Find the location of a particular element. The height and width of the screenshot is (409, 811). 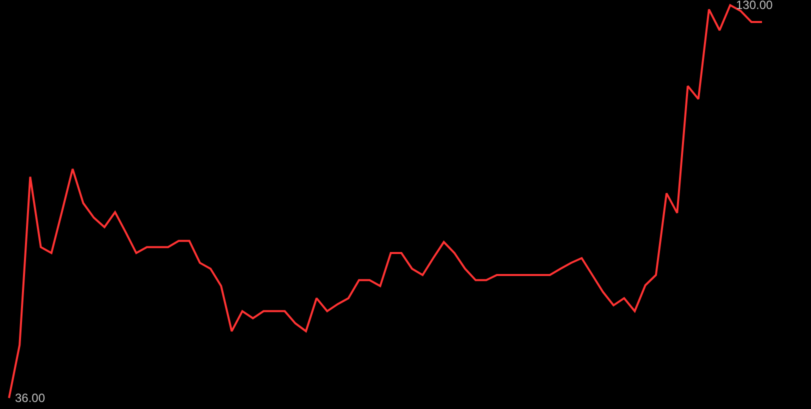

annotation: 130.00 is located at coordinates (755, 6).